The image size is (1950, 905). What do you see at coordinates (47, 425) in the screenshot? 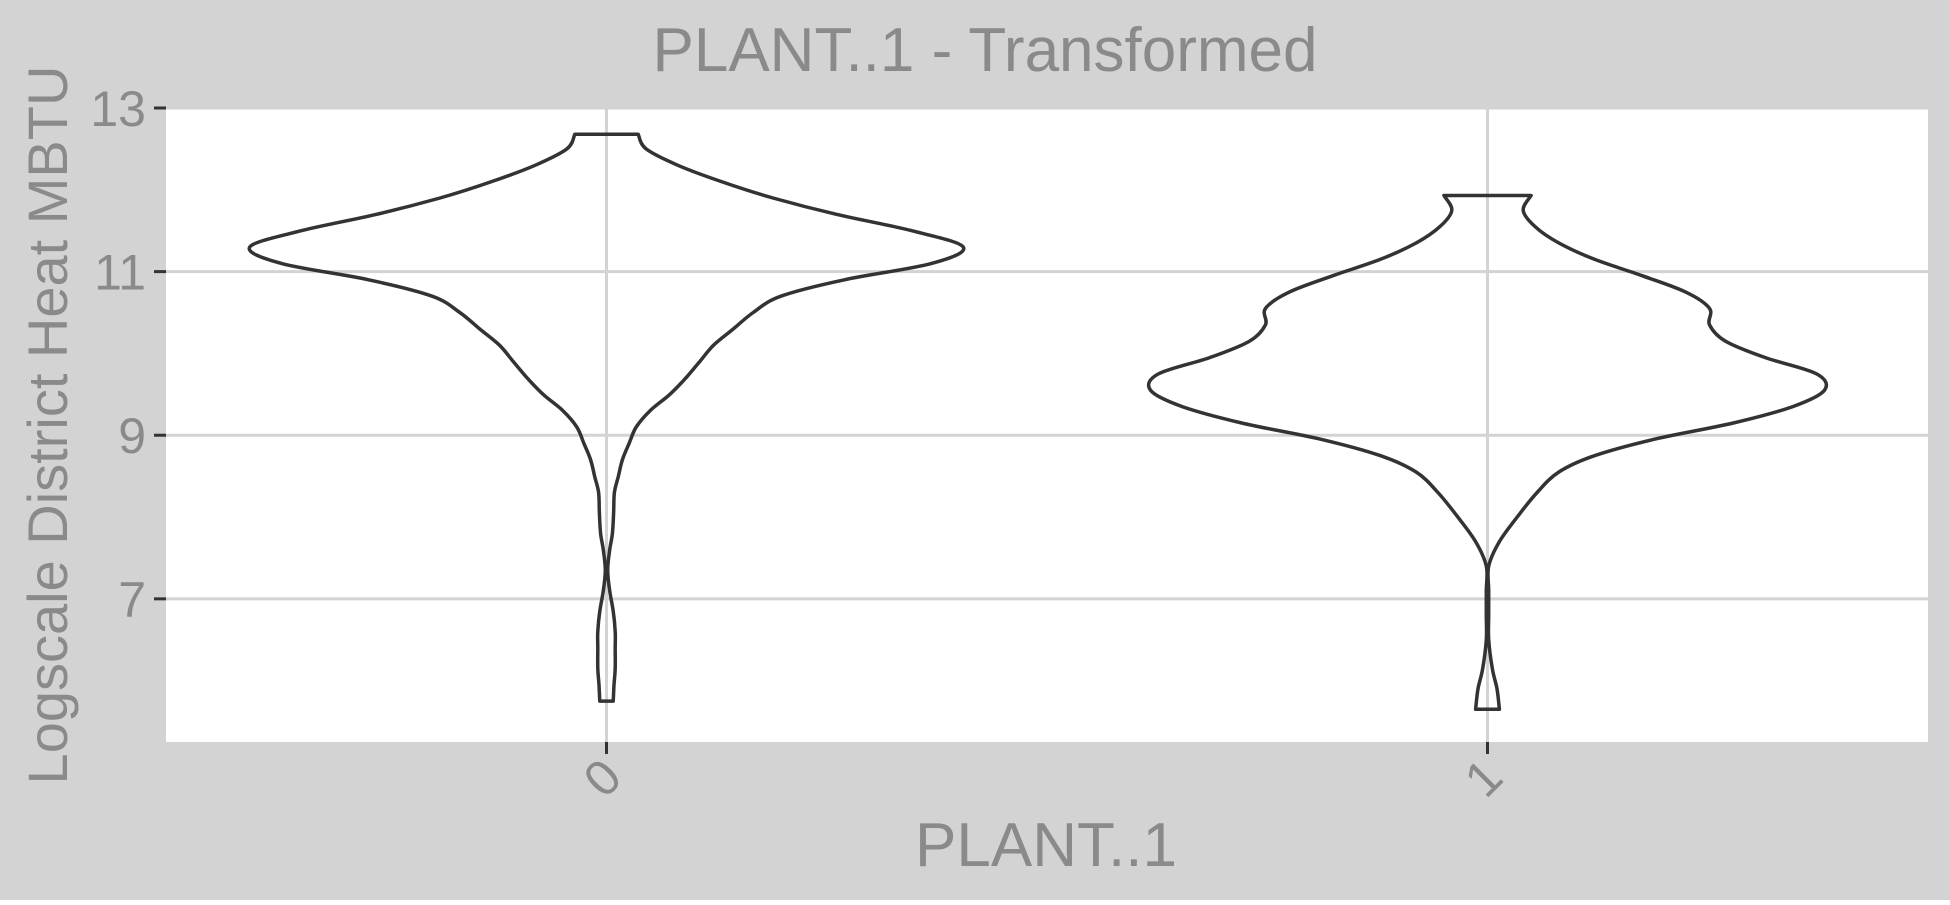
I see `y-axis-label: Logscale District Heat MBTU` at bounding box center [47, 425].